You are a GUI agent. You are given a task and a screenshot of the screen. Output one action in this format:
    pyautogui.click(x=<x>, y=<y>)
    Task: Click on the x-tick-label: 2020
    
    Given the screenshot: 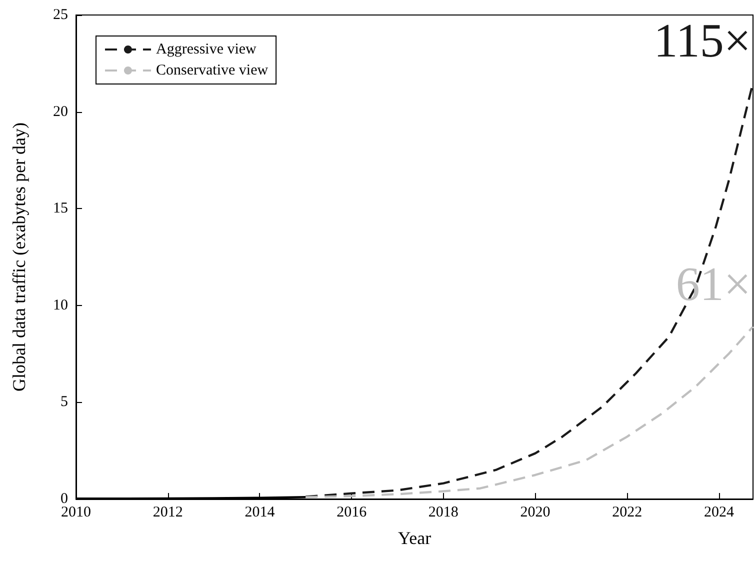 What is the action you would take?
    pyautogui.click(x=535, y=512)
    